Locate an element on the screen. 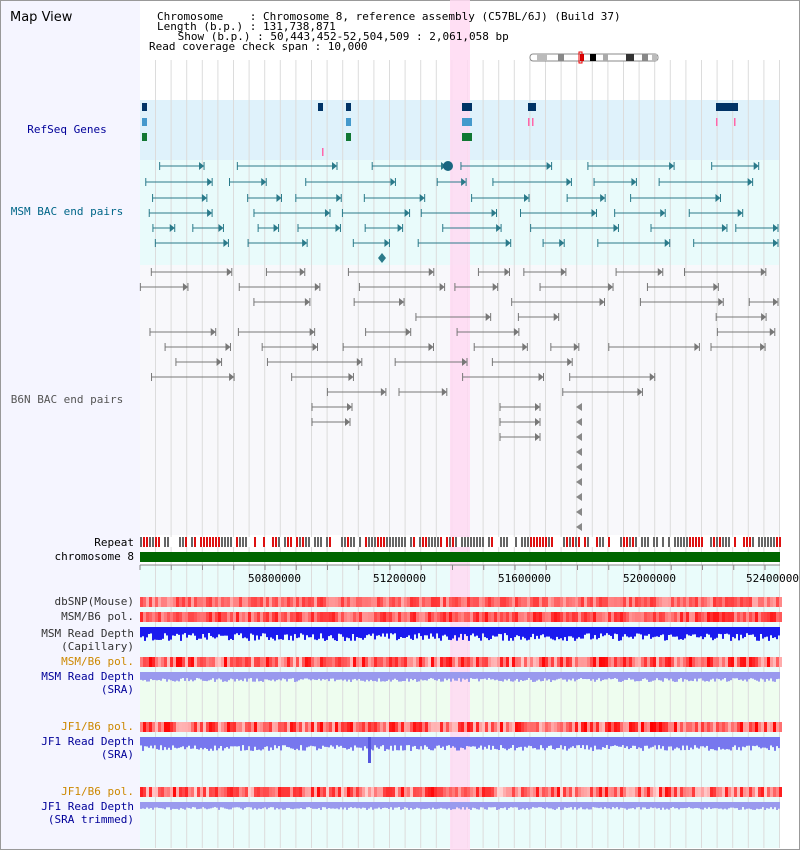 Image resolution: width=800 pixels, height=850 pixels. track-label-msm-b6-pol-1: MSM/B6 pol. is located at coordinates (97, 616).